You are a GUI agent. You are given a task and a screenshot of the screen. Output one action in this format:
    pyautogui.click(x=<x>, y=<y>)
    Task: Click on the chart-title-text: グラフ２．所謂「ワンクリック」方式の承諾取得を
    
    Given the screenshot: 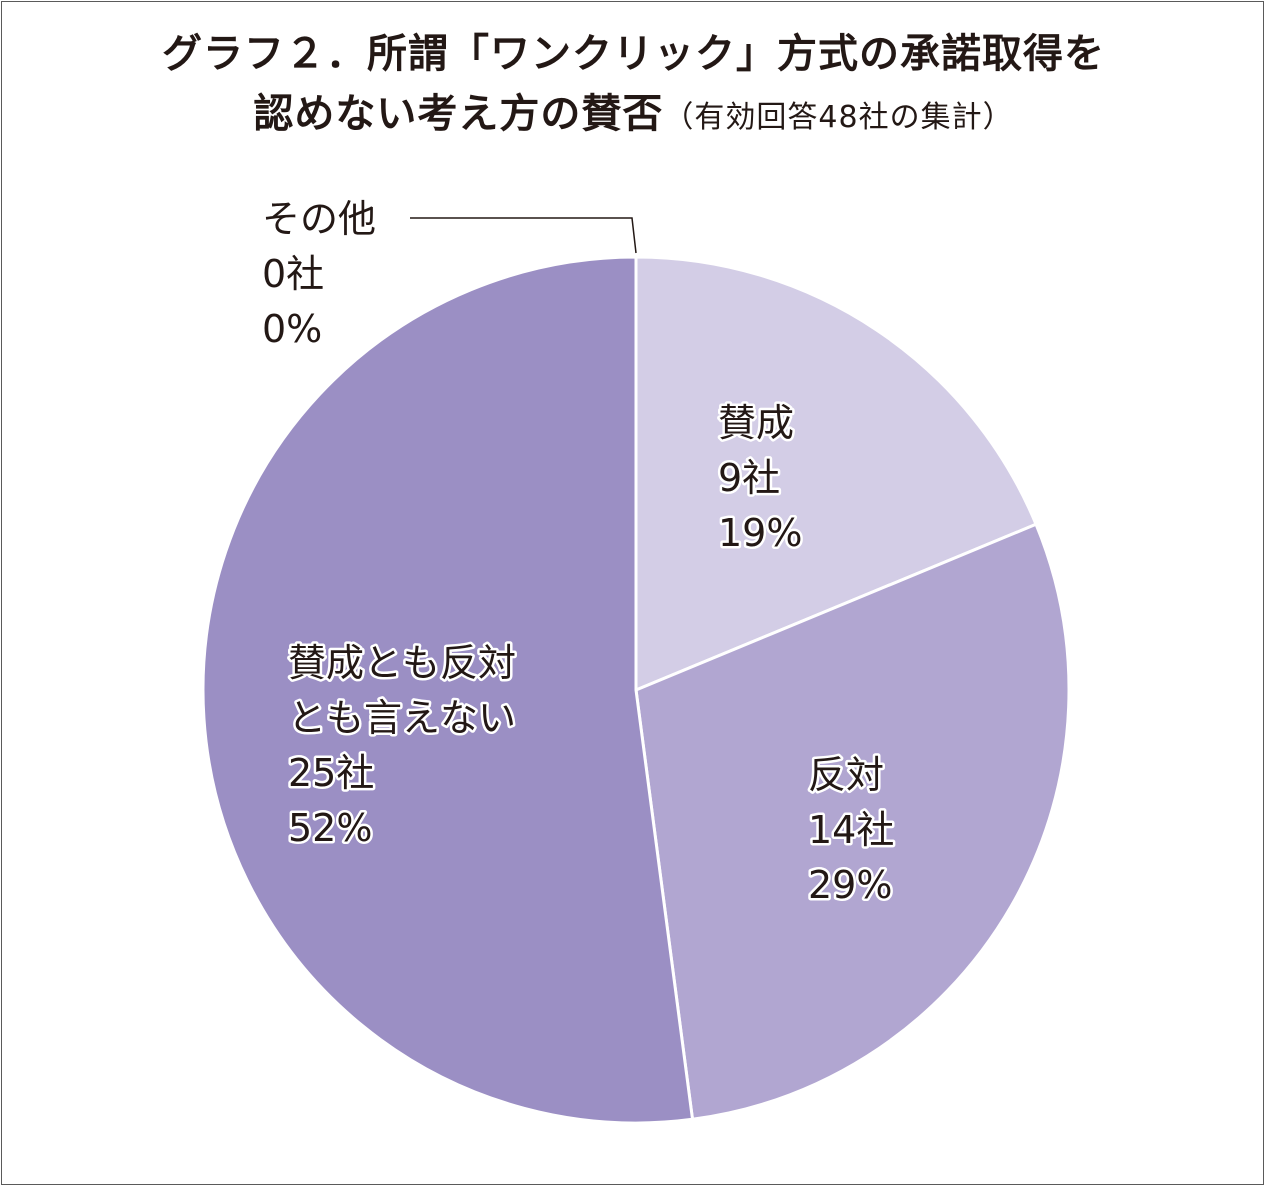 What is the action you would take?
    pyautogui.click(x=633, y=54)
    